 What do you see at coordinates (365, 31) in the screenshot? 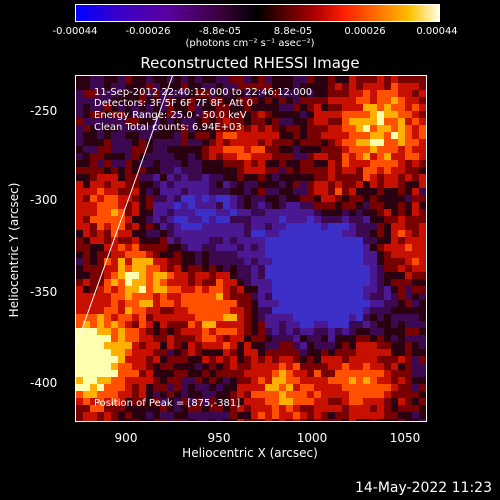
I see `colorbar-tick: 0.00026` at bounding box center [365, 31].